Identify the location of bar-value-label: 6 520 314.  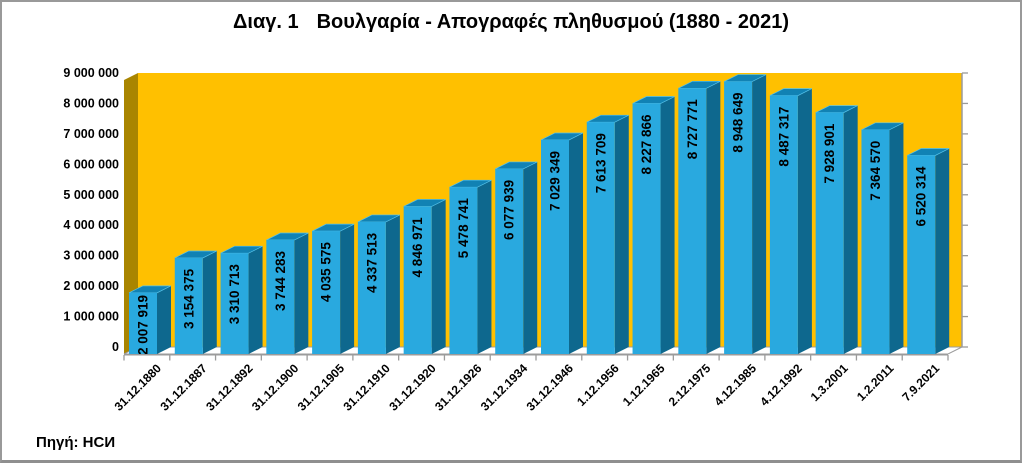
(921, 196).